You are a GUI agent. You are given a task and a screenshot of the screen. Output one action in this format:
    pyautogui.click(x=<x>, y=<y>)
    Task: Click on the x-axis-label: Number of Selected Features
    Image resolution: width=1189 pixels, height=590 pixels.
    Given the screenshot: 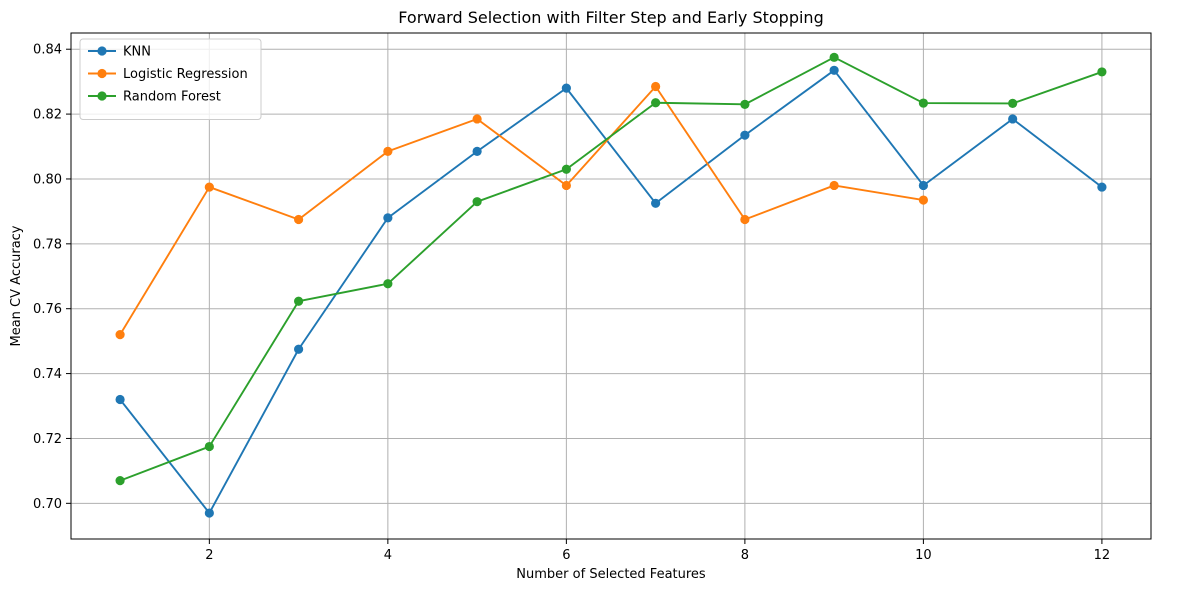 What is the action you would take?
    pyautogui.click(x=611, y=574)
    